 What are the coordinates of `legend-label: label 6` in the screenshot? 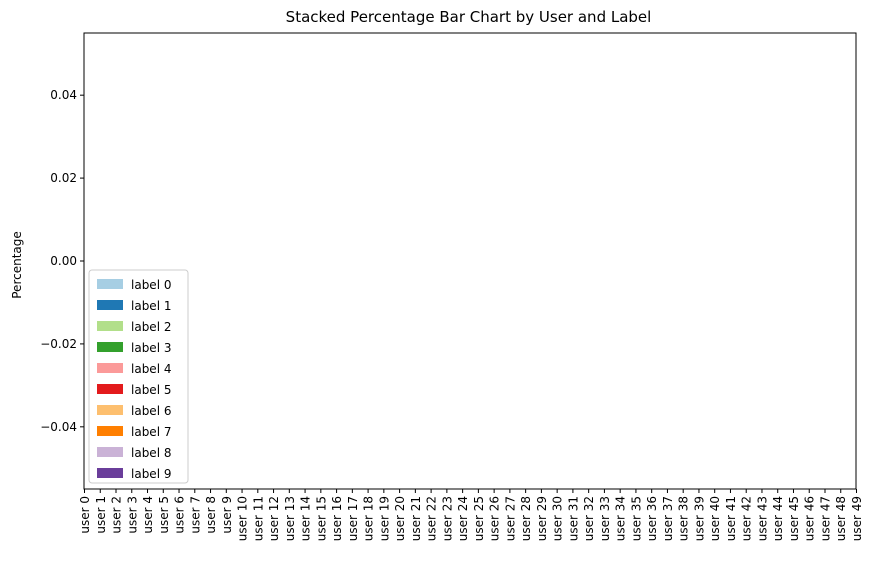 It's located at (151, 411).